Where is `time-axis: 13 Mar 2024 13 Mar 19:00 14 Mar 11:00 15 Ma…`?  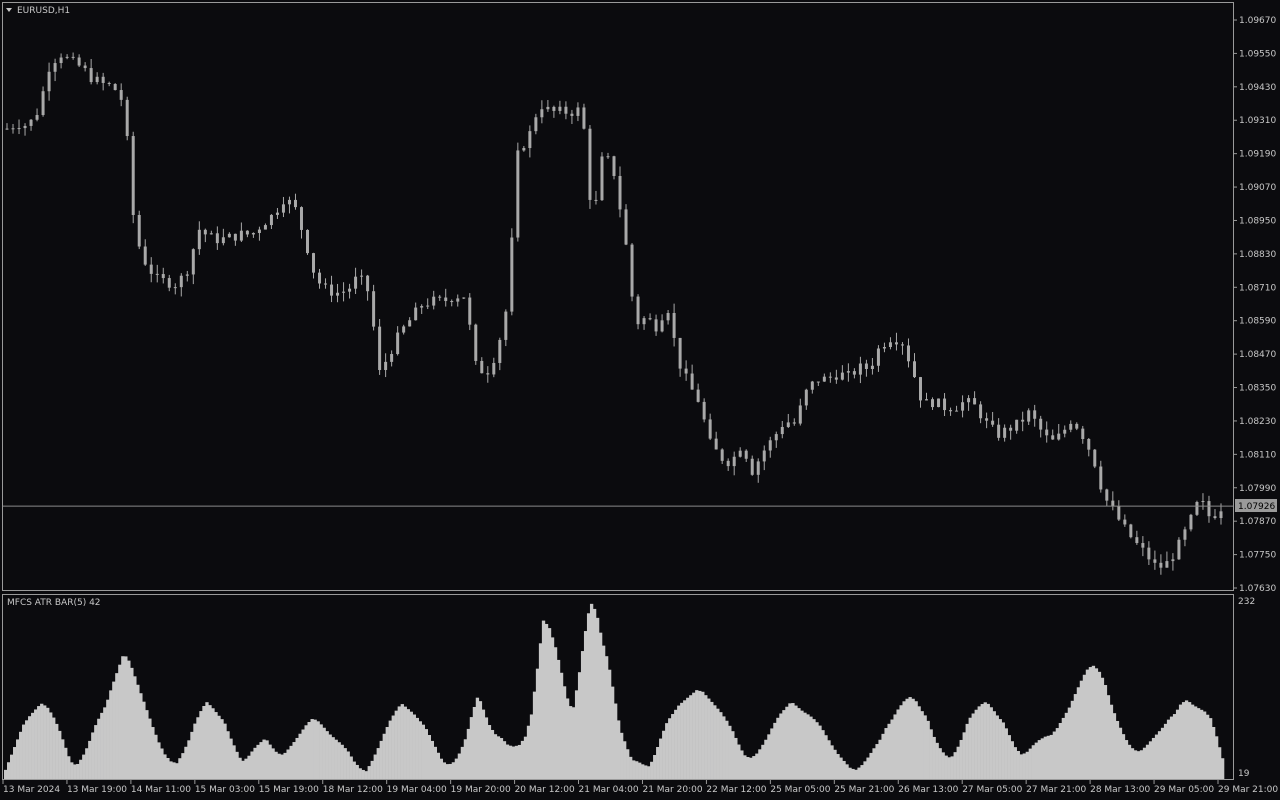 time-axis: 13 Mar 2024 13 Mar 19:00 14 Mar 11:00 15 Ma… is located at coordinates (640, 787).